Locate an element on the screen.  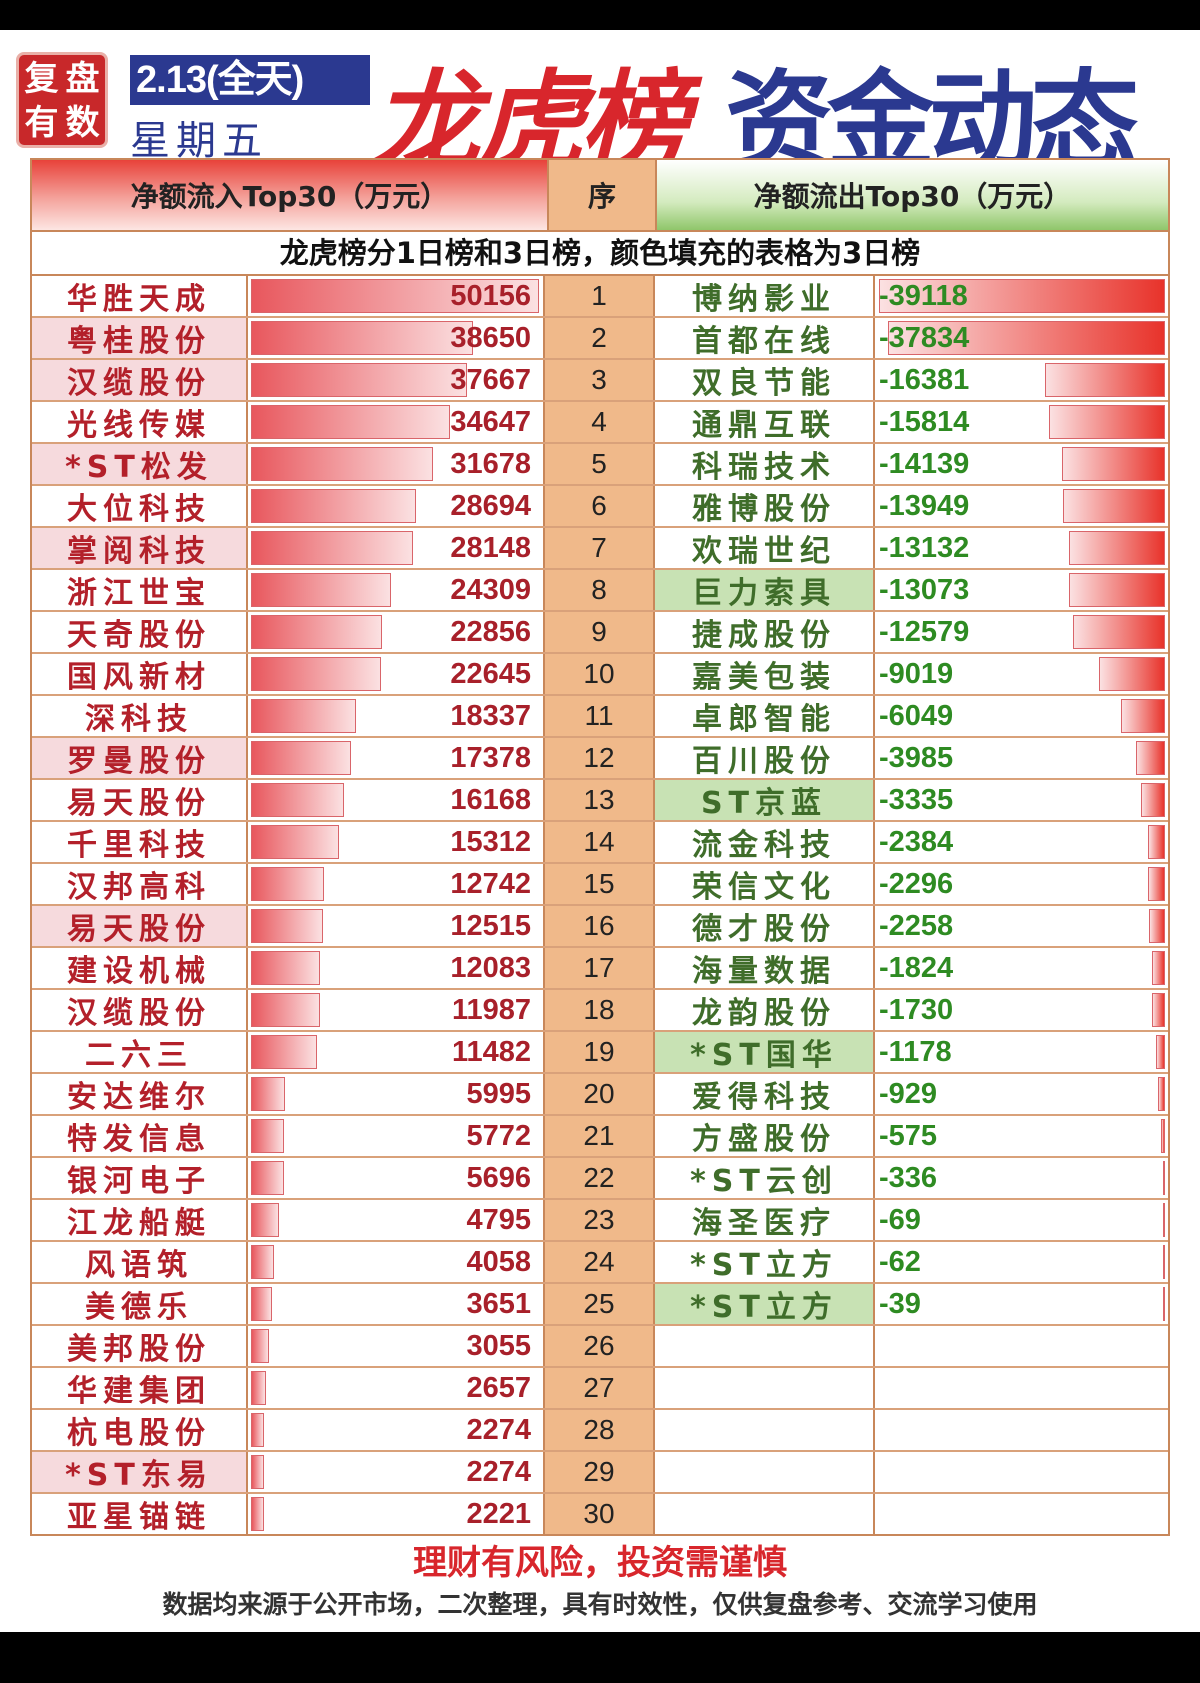
inflow-stock-name: *ST松发 is located at coordinates (140, 464).